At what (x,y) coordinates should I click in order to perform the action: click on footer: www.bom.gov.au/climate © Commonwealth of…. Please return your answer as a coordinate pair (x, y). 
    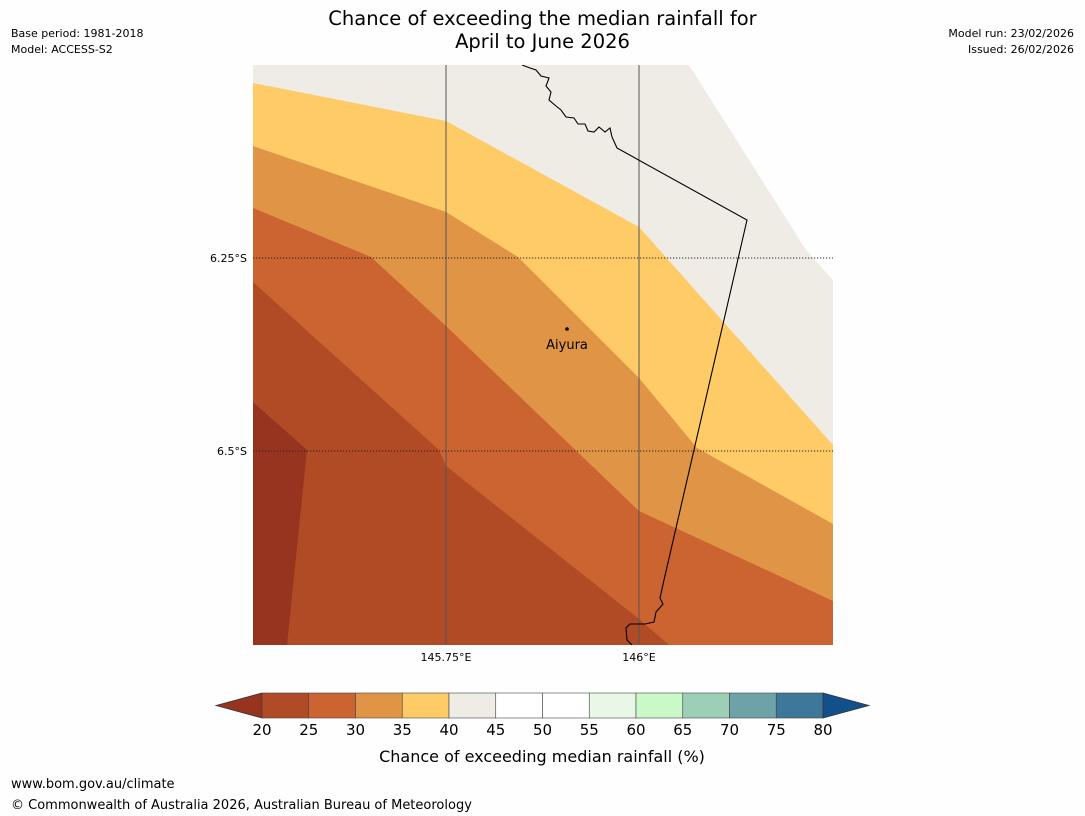
    Looking at the image, I should click on (241, 795).